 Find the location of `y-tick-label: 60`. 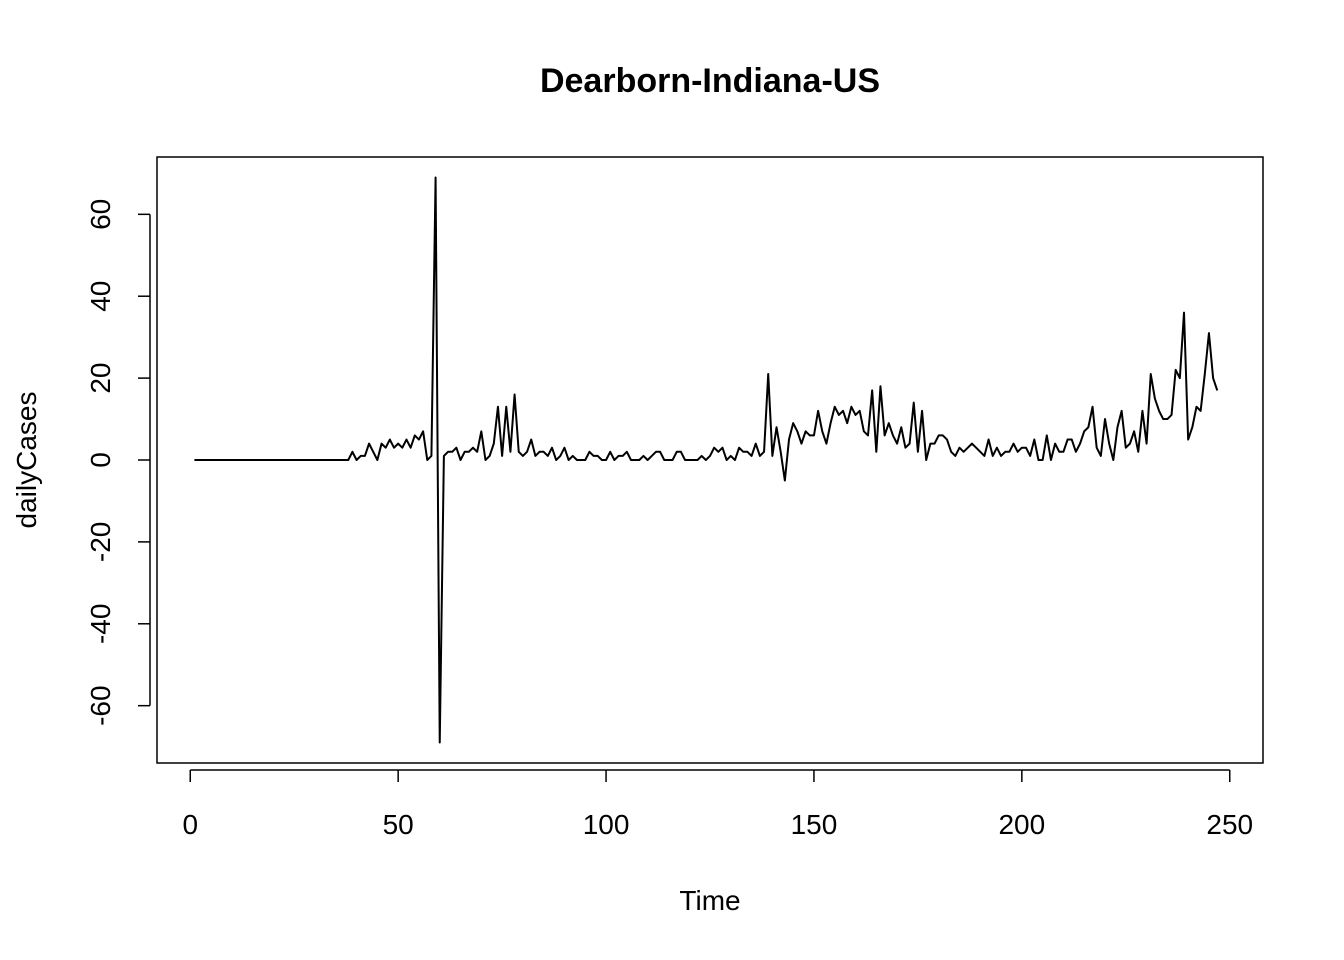

y-tick-label: 60 is located at coordinates (100, 214).